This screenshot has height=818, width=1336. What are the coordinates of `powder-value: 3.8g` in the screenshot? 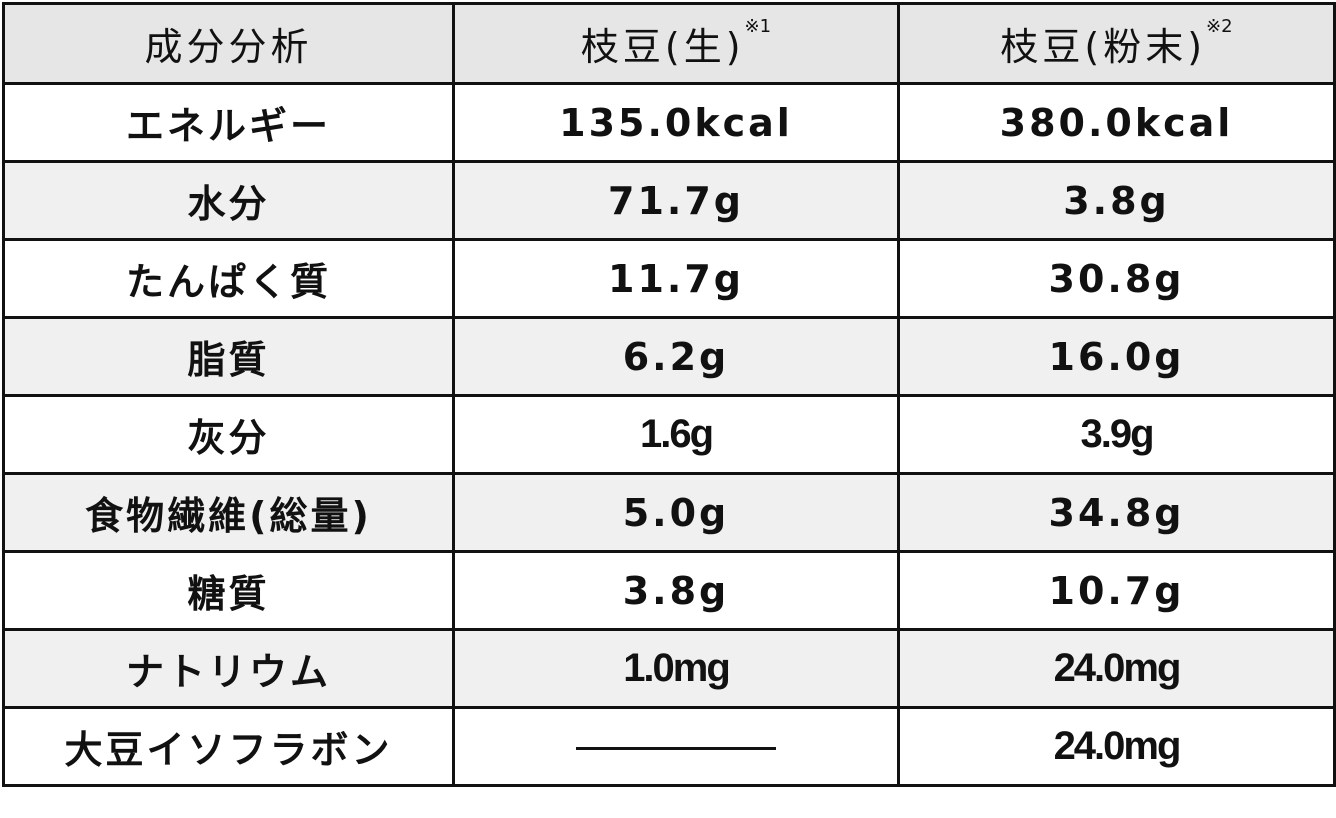 It's located at (1116, 200).